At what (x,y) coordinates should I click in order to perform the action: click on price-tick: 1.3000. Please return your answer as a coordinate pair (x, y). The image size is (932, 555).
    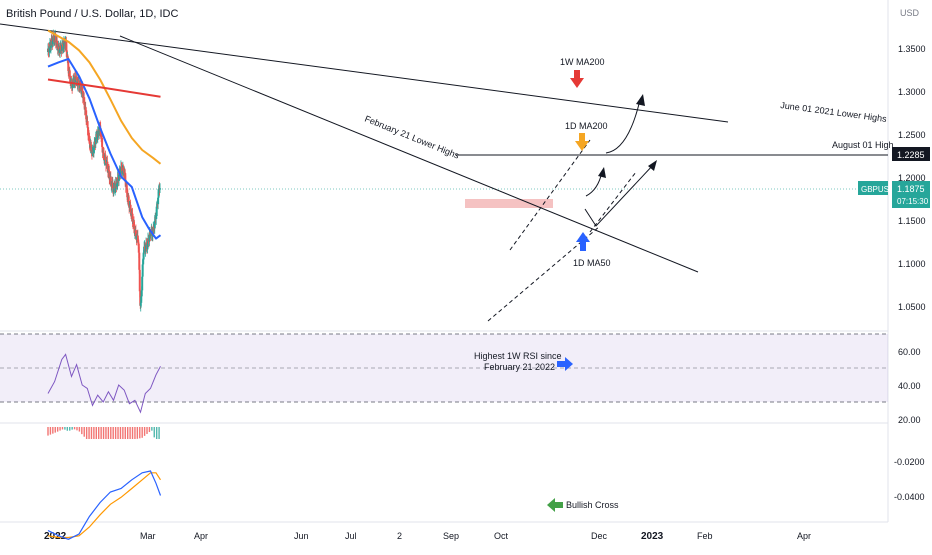
    Looking at the image, I should click on (912, 92).